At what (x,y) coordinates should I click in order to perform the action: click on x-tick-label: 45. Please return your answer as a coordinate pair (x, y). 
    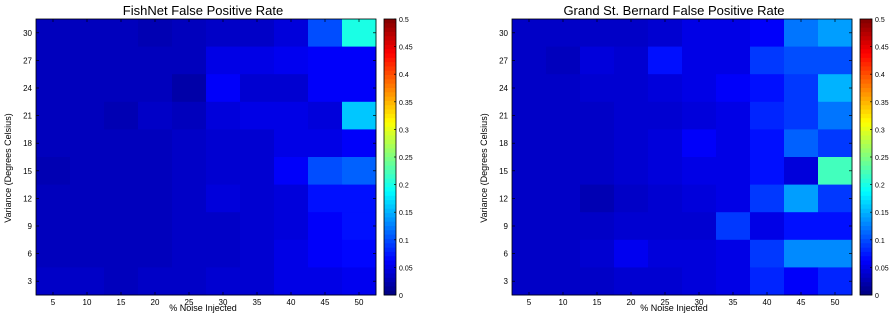
    Looking at the image, I should click on (801, 302).